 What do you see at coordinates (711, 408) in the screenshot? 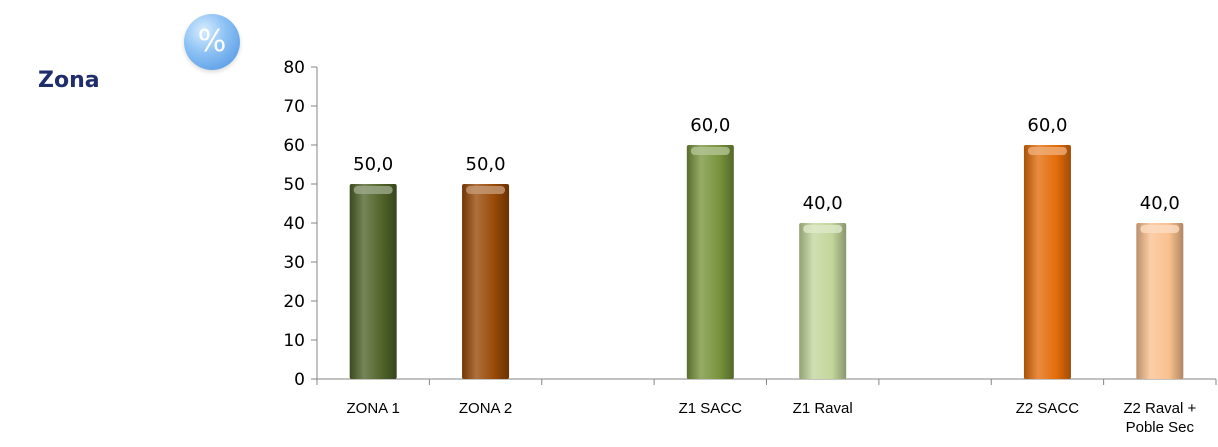
I see `x-category-label: Z1 SACC` at bounding box center [711, 408].